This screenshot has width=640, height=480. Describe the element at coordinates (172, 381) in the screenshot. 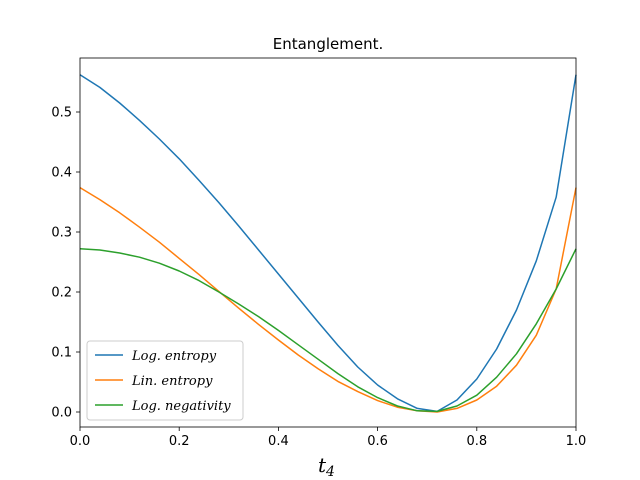

I see `legend-label: Lin. entropy` at that location.